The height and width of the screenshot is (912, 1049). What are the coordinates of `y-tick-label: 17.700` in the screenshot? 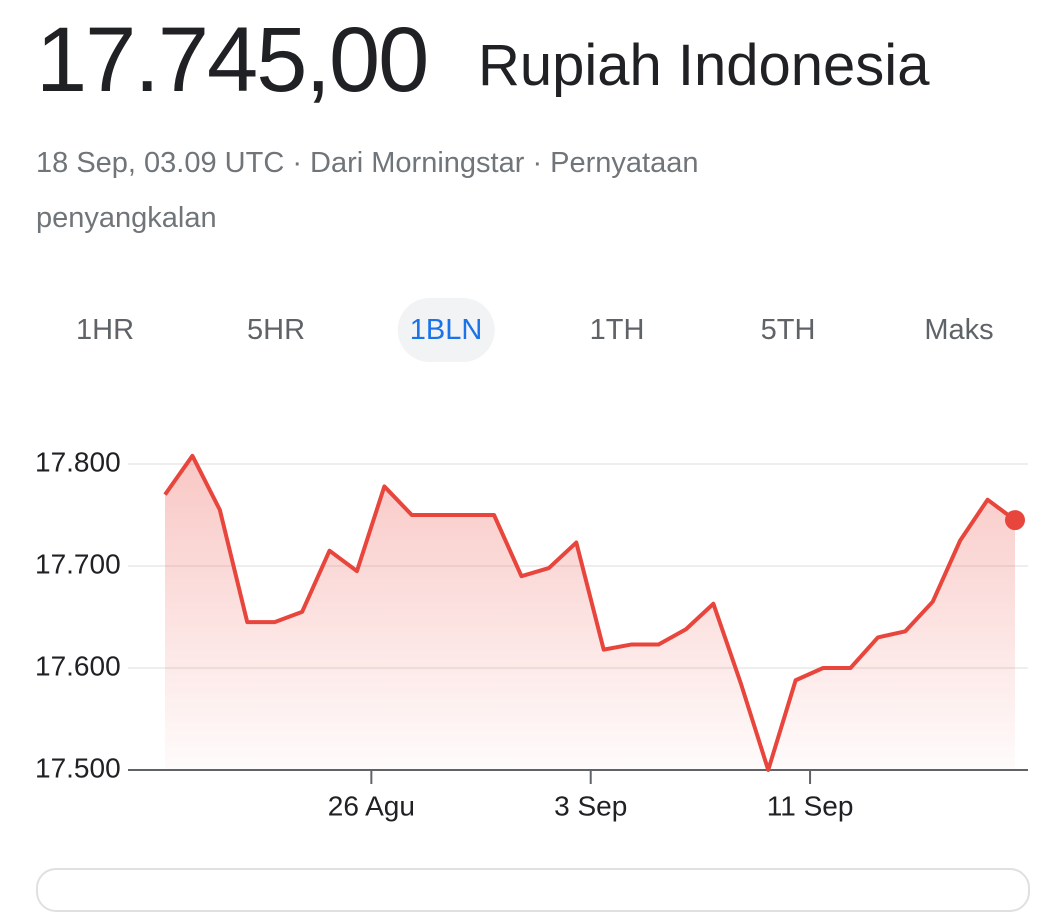 It's located at (78, 563).